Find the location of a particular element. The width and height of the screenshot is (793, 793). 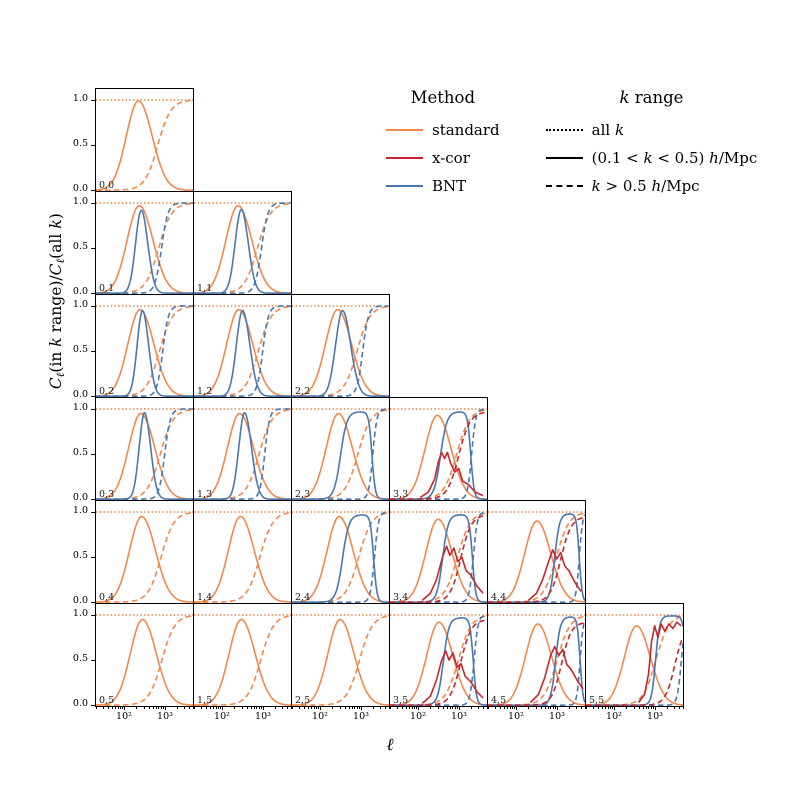

panel-1-2: 1,2 is located at coordinates (242, 346).